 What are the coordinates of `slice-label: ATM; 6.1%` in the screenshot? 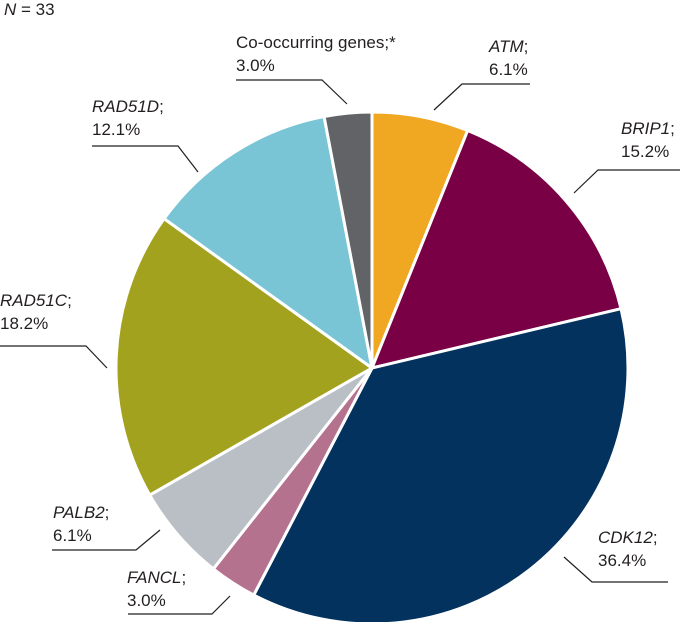 It's located at (508, 58).